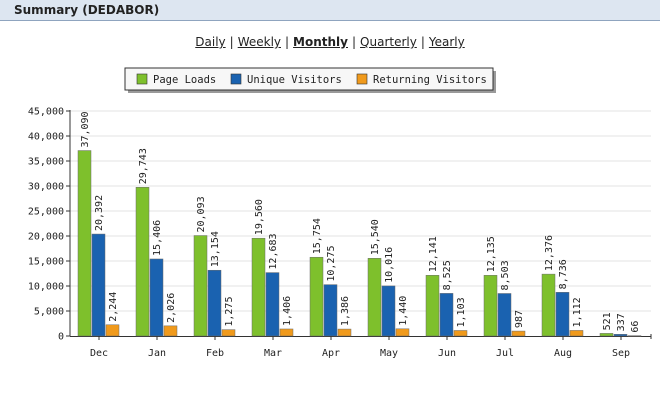  What do you see at coordinates (46, 162) in the screenshot?
I see `y-tick-label: 35,000` at bounding box center [46, 162].